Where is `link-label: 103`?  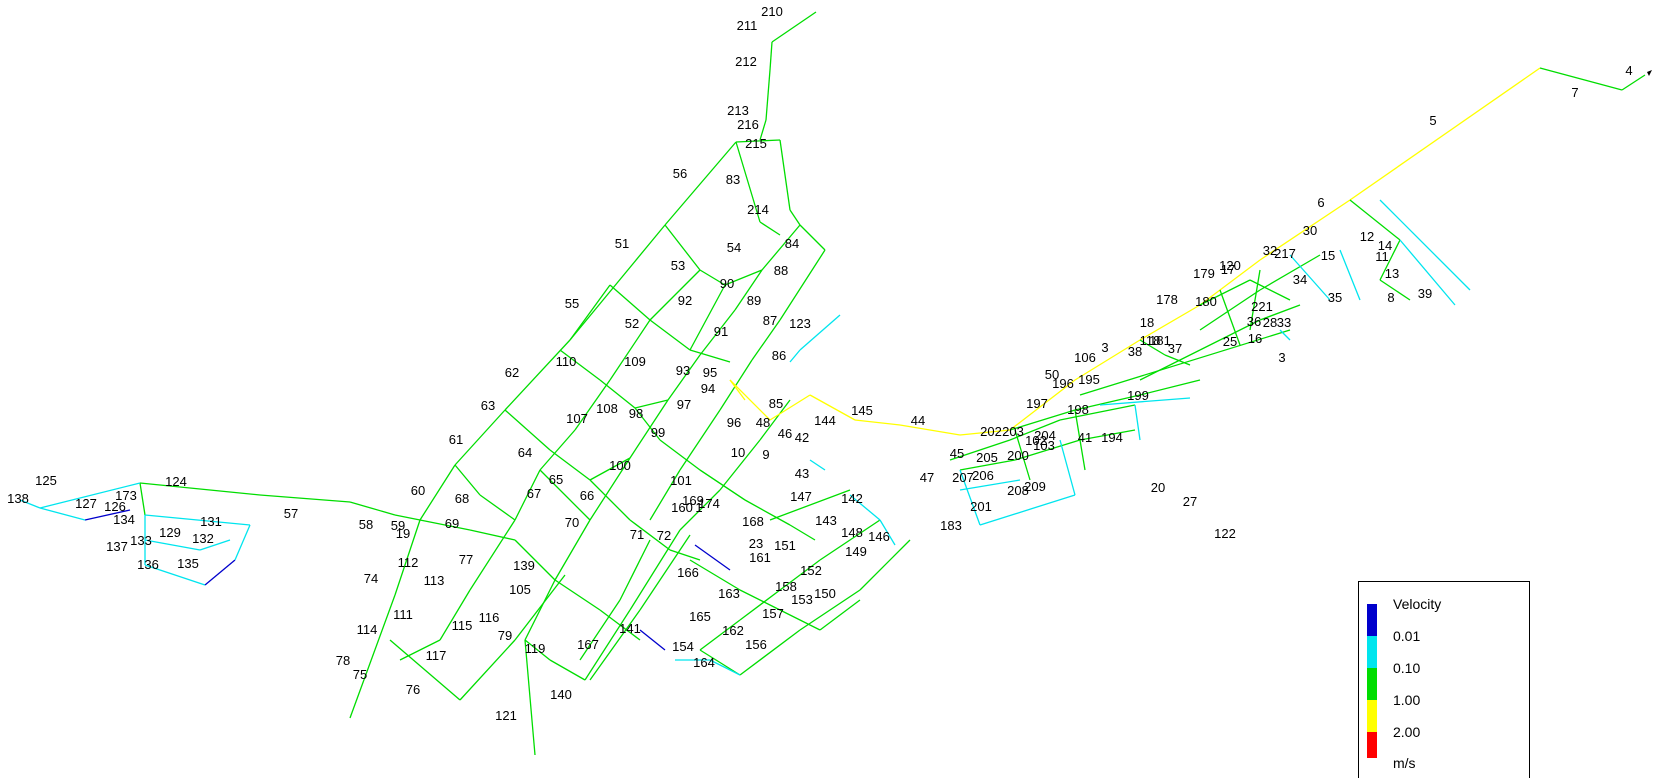
link-label: 103 is located at coordinates (1044, 445).